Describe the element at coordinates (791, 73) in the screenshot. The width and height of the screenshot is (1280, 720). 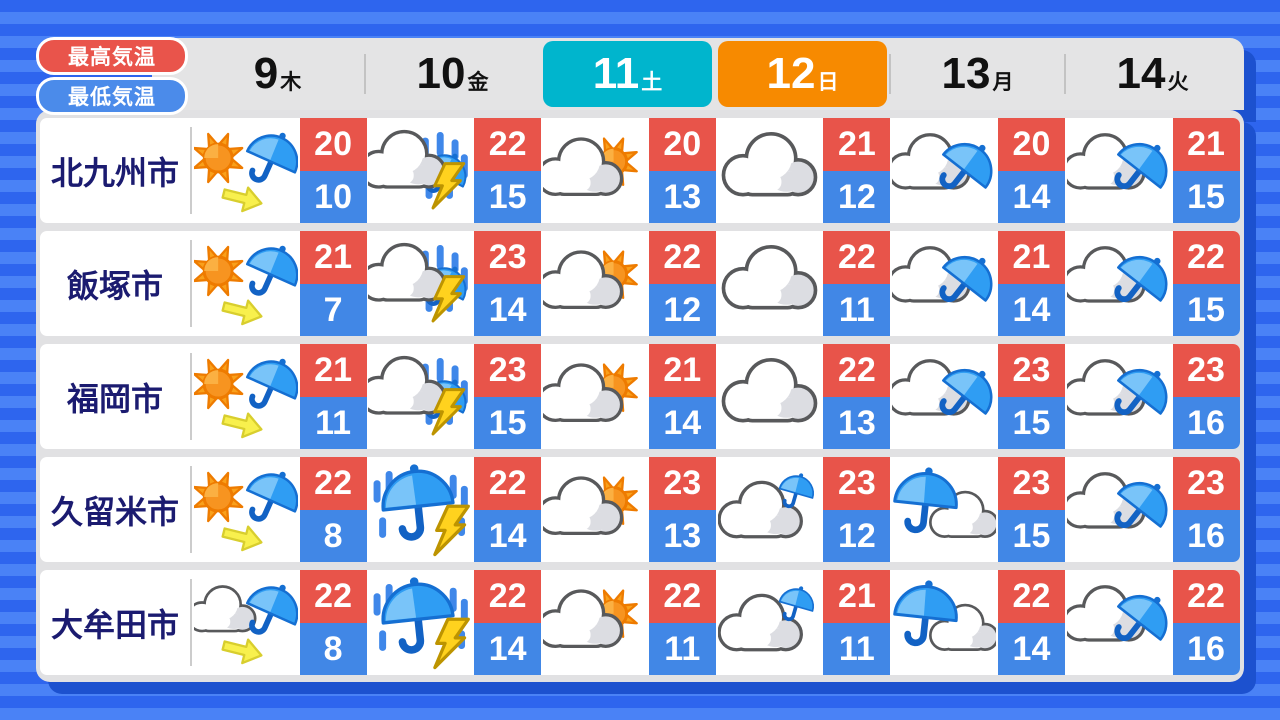
I see `day-number: 12` at that location.